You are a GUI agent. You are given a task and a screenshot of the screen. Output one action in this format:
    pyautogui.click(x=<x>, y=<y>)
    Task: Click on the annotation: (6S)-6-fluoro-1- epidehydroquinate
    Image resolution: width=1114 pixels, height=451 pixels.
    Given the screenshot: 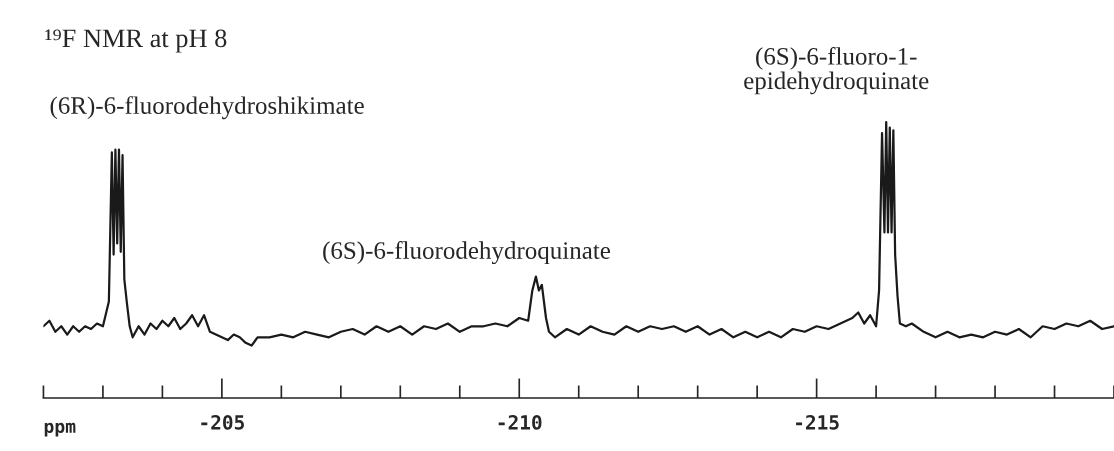 What is the action you would take?
    pyautogui.click(x=836, y=70)
    